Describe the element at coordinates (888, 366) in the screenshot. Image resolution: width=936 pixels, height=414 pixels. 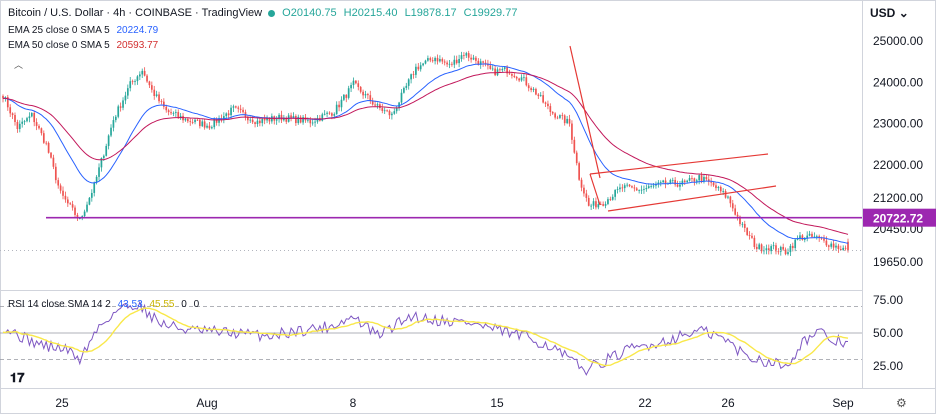
I see `rsi-tick-label: 25.00` at that location.